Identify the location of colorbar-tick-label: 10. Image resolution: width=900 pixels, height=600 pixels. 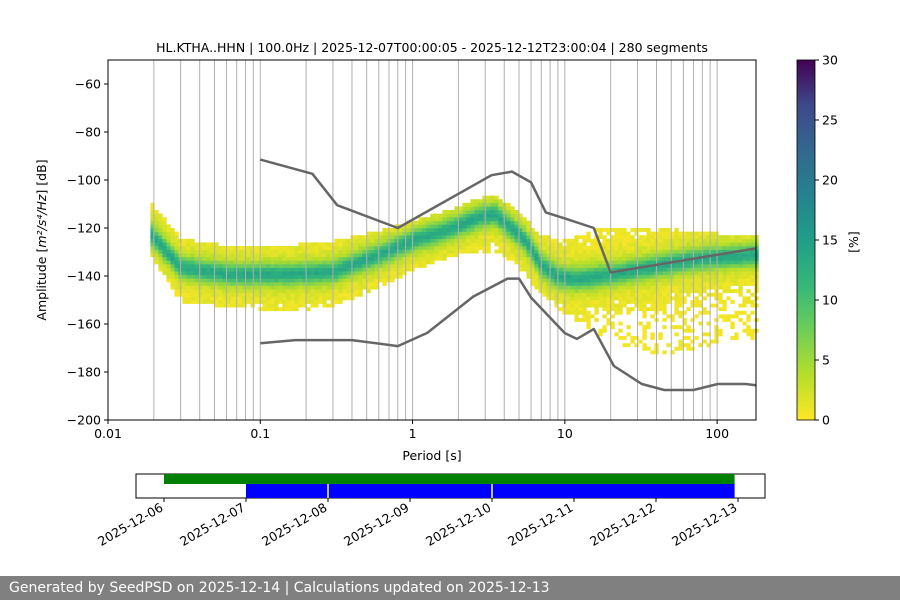
(830, 300).